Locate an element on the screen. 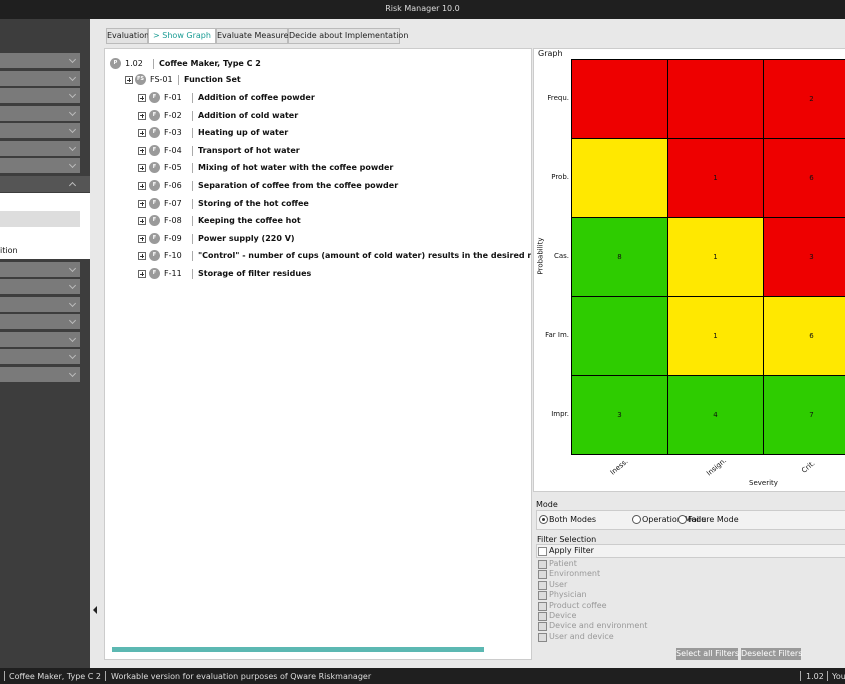  node-label: Addition of cold water is located at coordinates (248, 115).